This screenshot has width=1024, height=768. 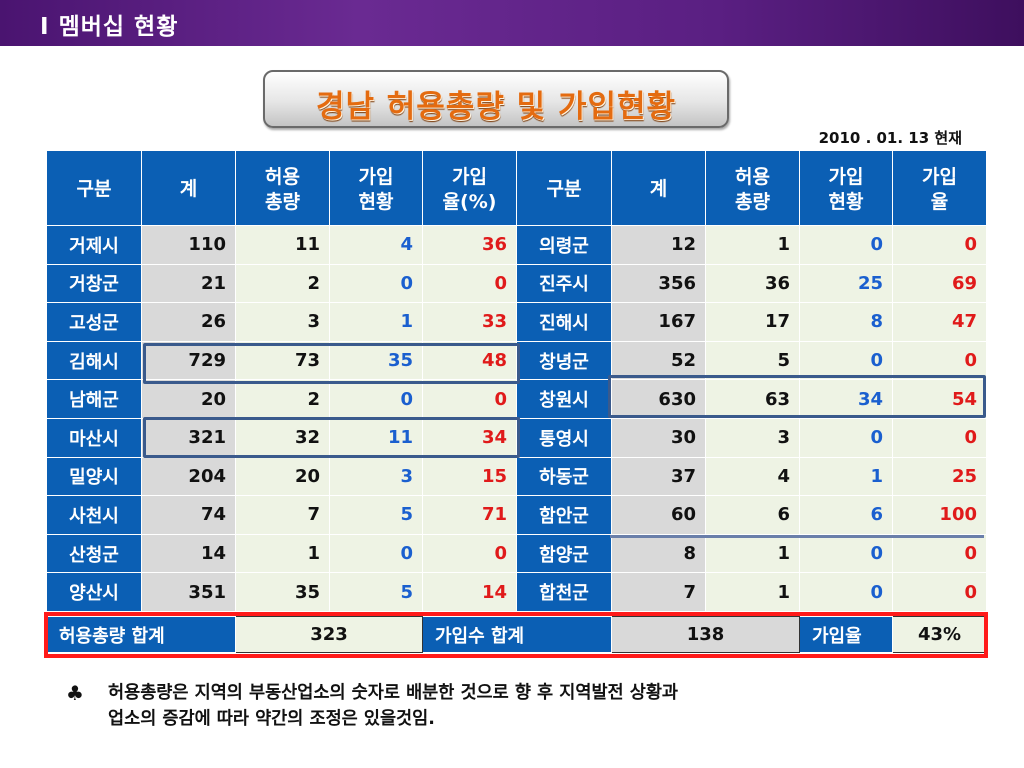 What do you see at coordinates (939, 476) in the screenshot?
I see `rate-cell: 25` at bounding box center [939, 476].